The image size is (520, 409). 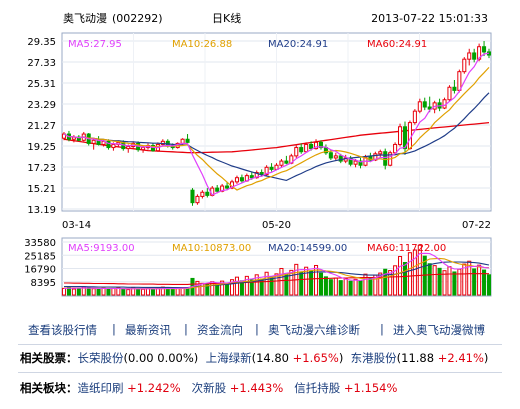 I want to click on price-ma-legend: MA5:27.95 MA10:26.88 MA20:24.91 MA60:24.91, so click(x=247, y=44).